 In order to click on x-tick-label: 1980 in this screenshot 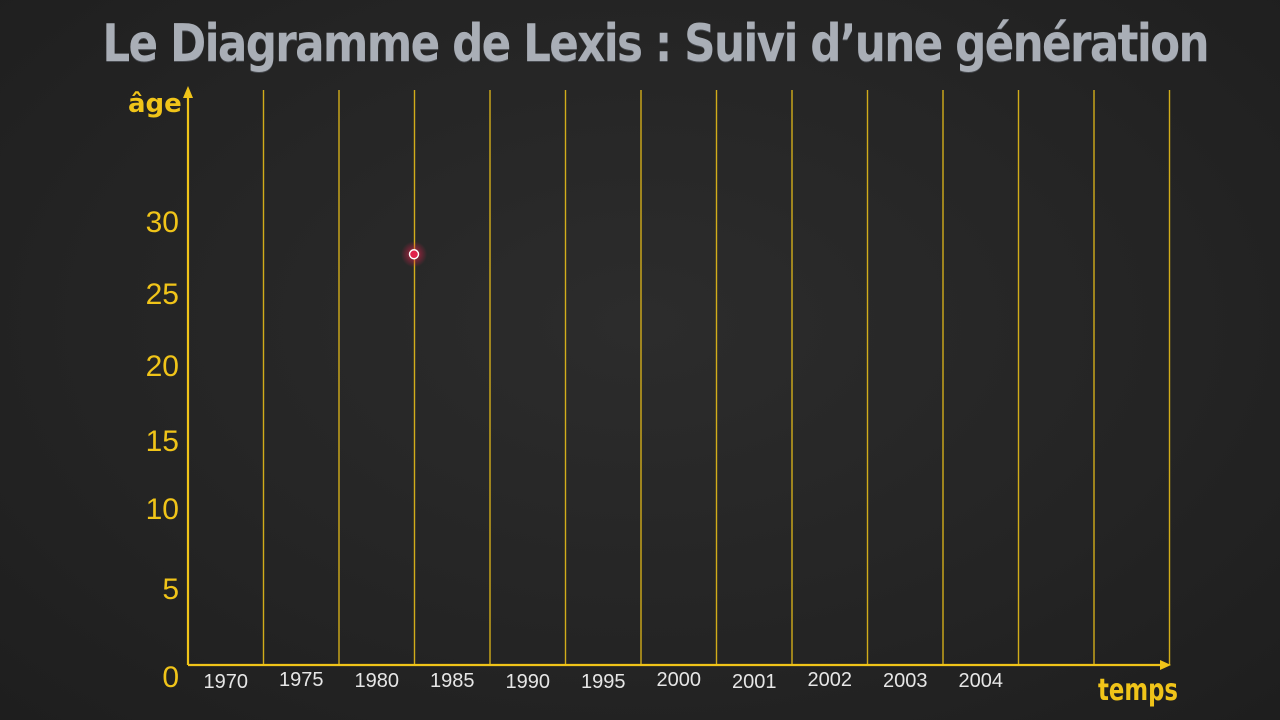, I will do `click(377, 681)`.